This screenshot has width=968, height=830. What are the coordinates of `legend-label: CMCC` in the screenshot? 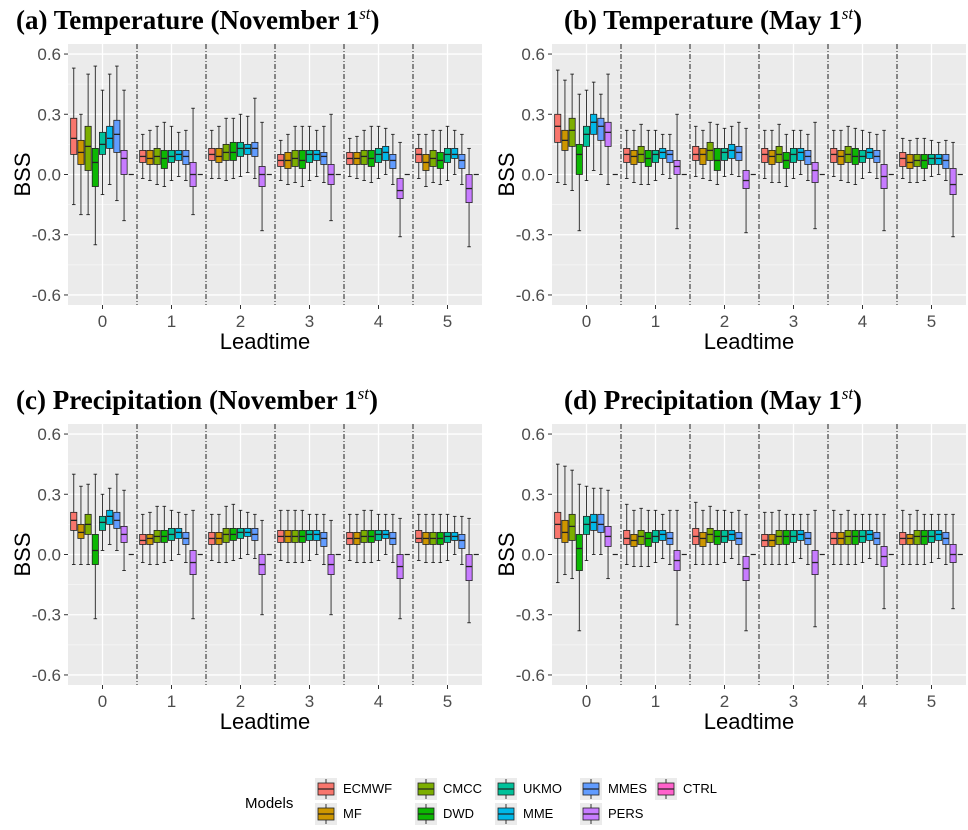 It's located at (462, 788).